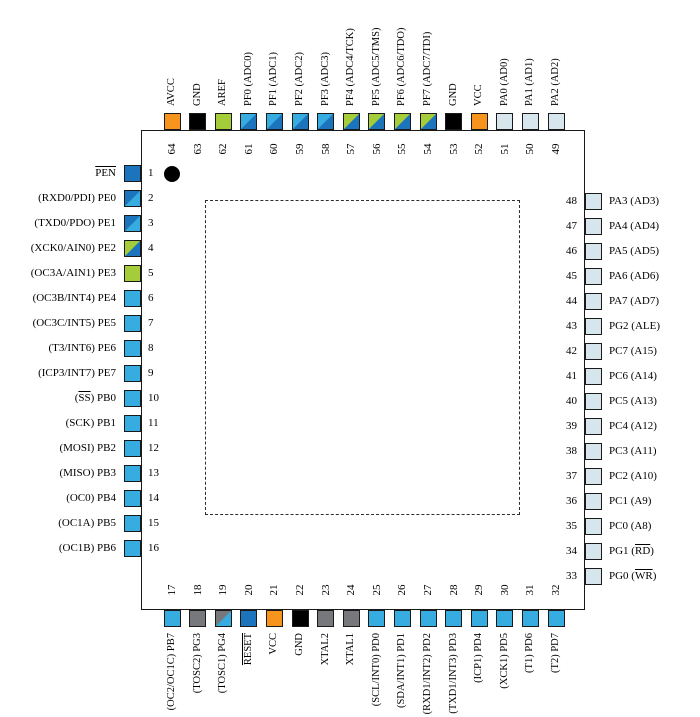 The height and width of the screenshot is (717, 700). What do you see at coordinates (151, 273) in the screenshot?
I see `pin-number-5: 5` at bounding box center [151, 273].